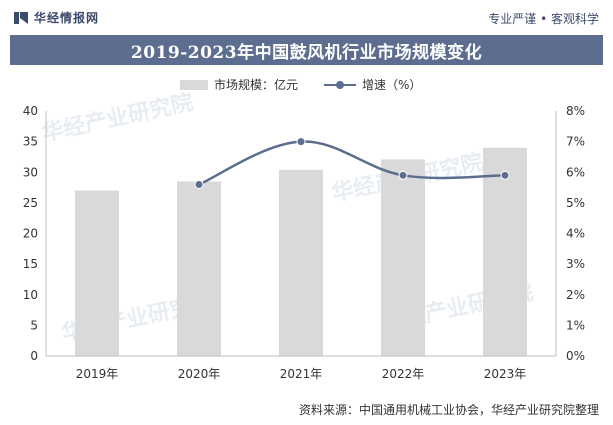 The height and width of the screenshot is (425, 613). Describe the element at coordinates (575, 203) in the screenshot. I see `y-right-tick-label: 5%` at that location.